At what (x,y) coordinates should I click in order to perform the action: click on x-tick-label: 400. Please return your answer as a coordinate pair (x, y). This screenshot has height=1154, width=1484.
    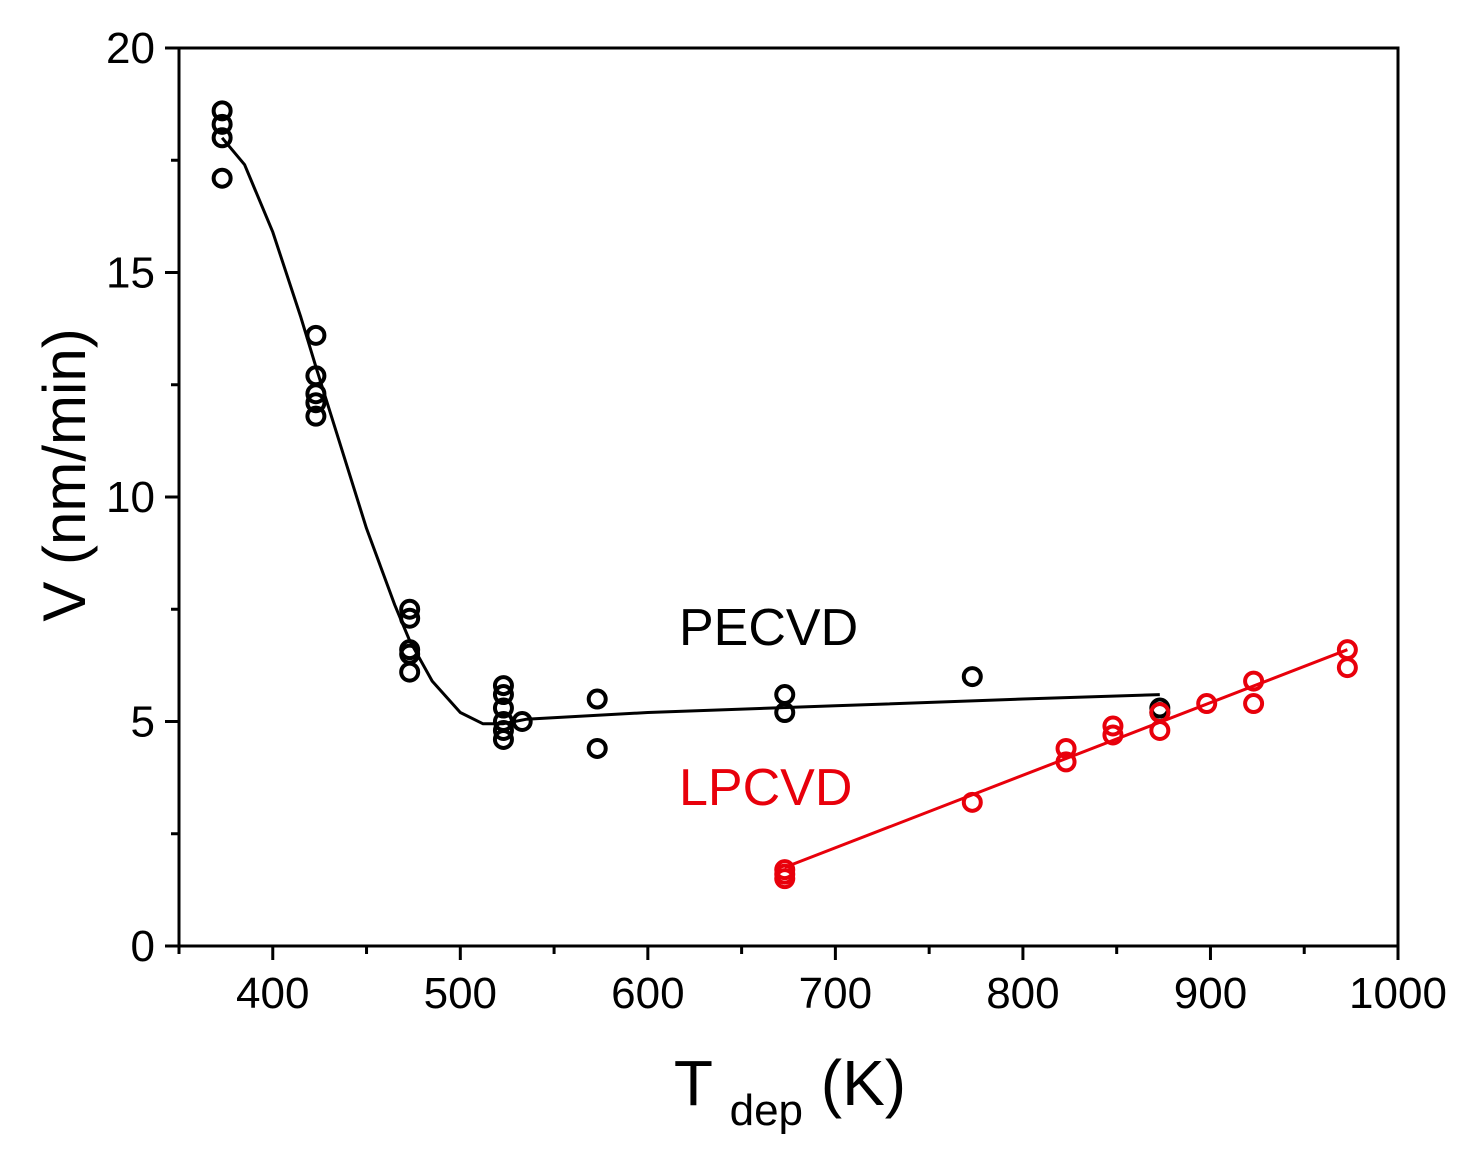
    Looking at the image, I should click on (272, 993).